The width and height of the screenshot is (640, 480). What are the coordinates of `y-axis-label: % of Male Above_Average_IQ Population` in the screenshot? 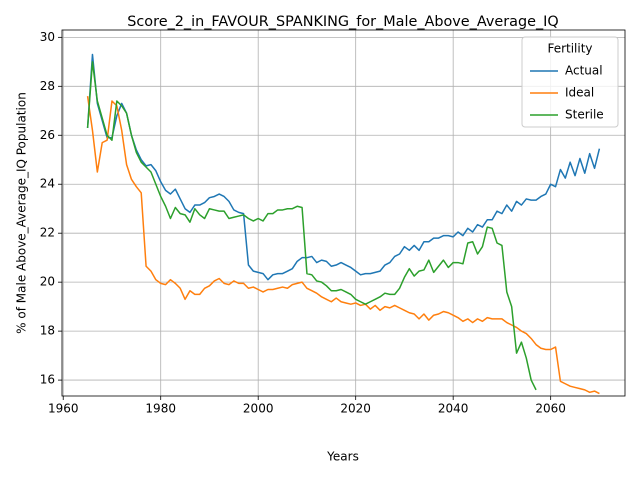 It's located at (22, 213).